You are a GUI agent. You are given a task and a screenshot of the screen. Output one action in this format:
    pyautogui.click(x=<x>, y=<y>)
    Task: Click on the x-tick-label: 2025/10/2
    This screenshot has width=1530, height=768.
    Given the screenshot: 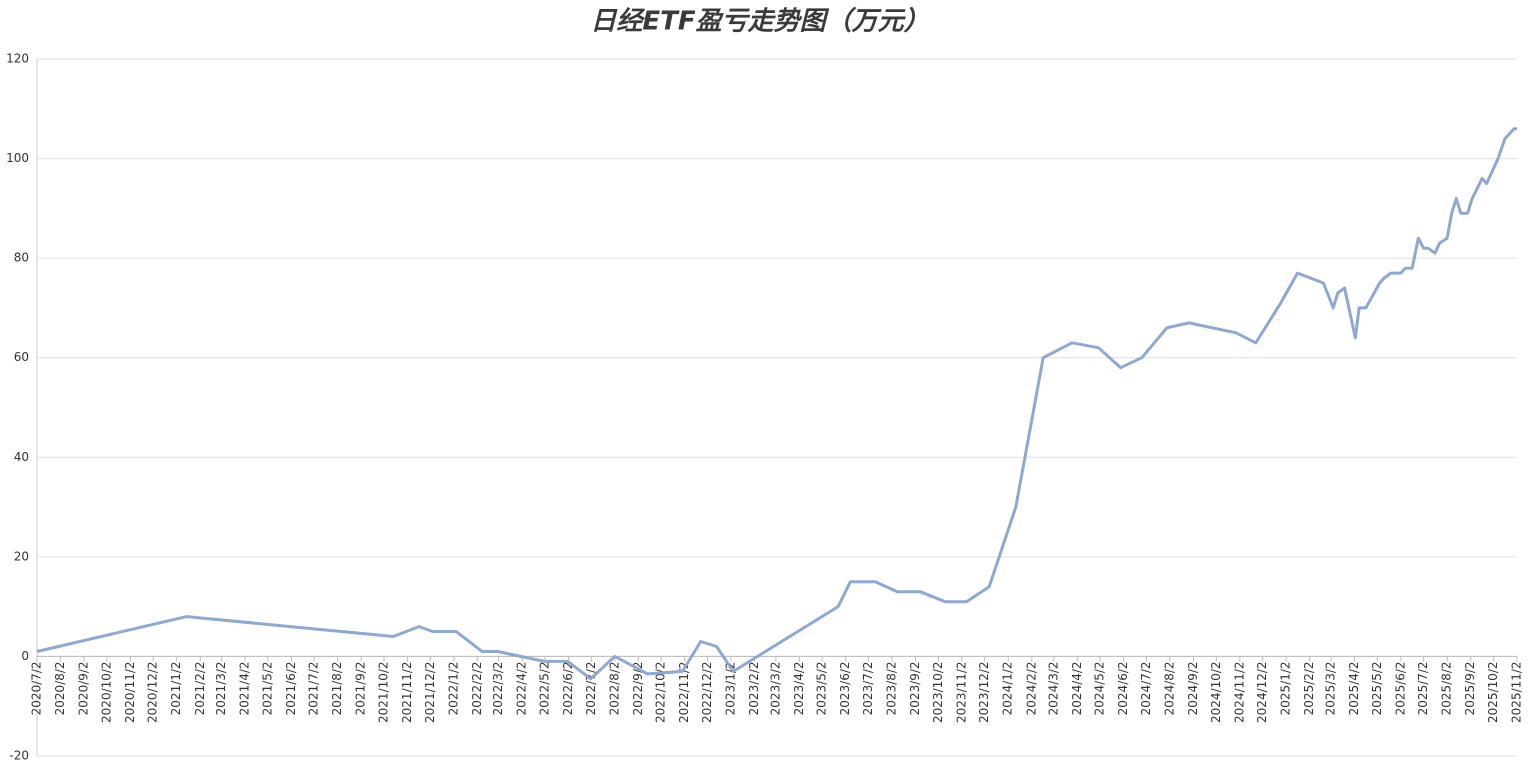 What is the action you would take?
    pyautogui.click(x=1493, y=692)
    